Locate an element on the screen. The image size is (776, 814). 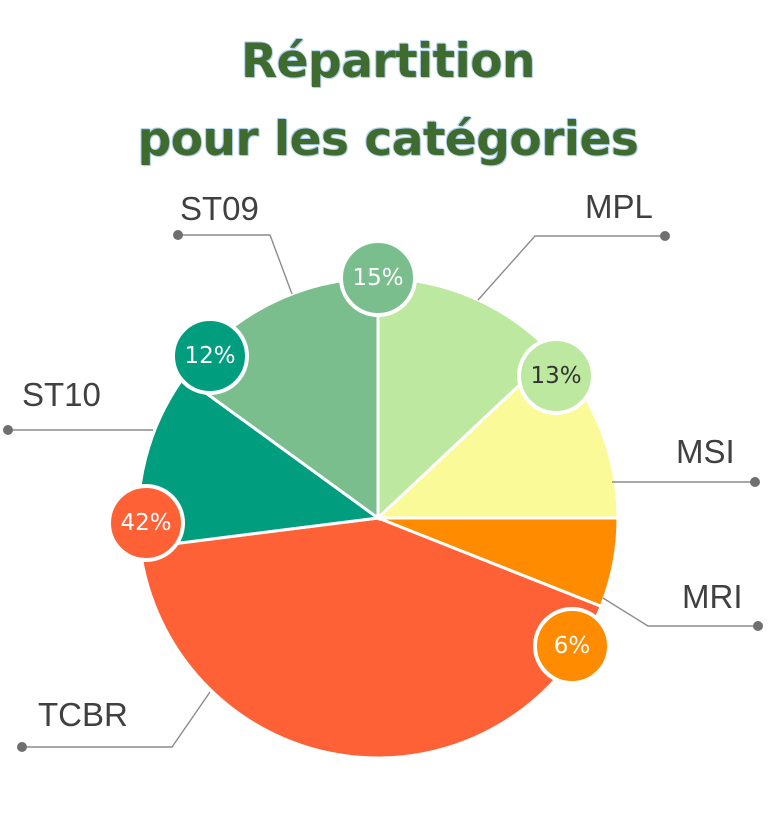
percent-label-mri: 6% is located at coordinates (572, 646).